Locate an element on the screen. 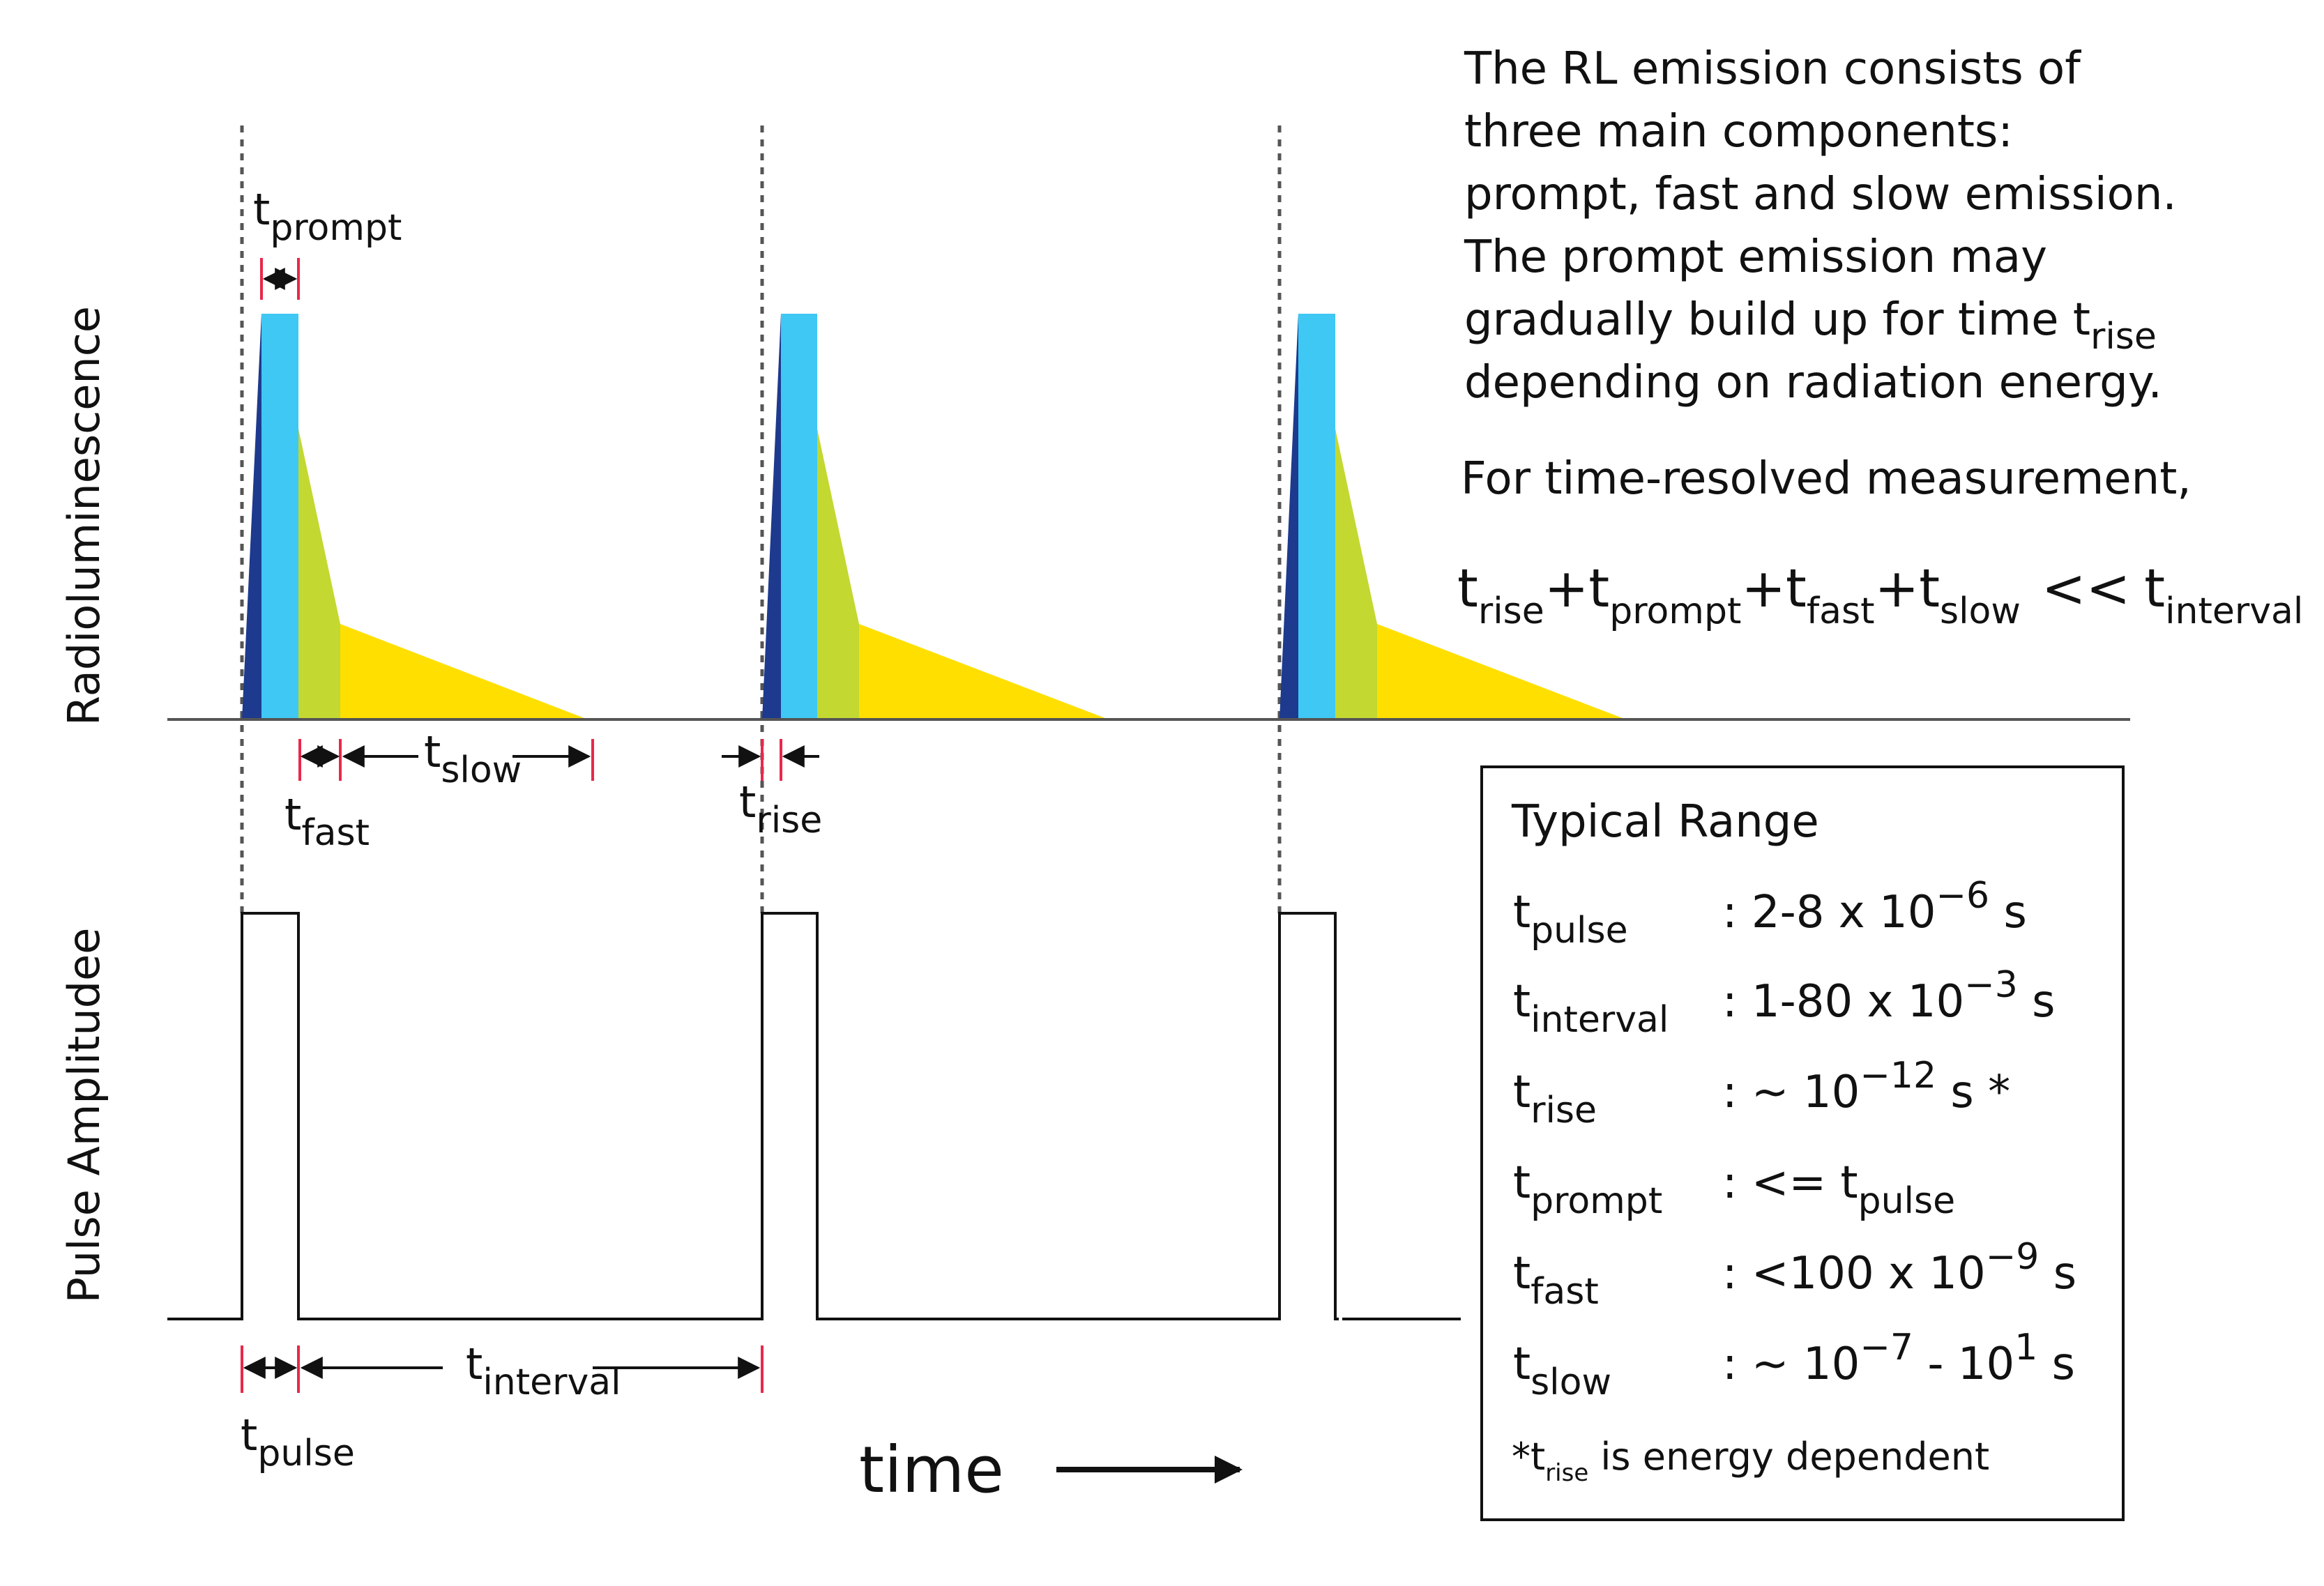 The width and height of the screenshot is (2324, 1586). t-pulse-label: tpulse is located at coordinates (298, 1442).